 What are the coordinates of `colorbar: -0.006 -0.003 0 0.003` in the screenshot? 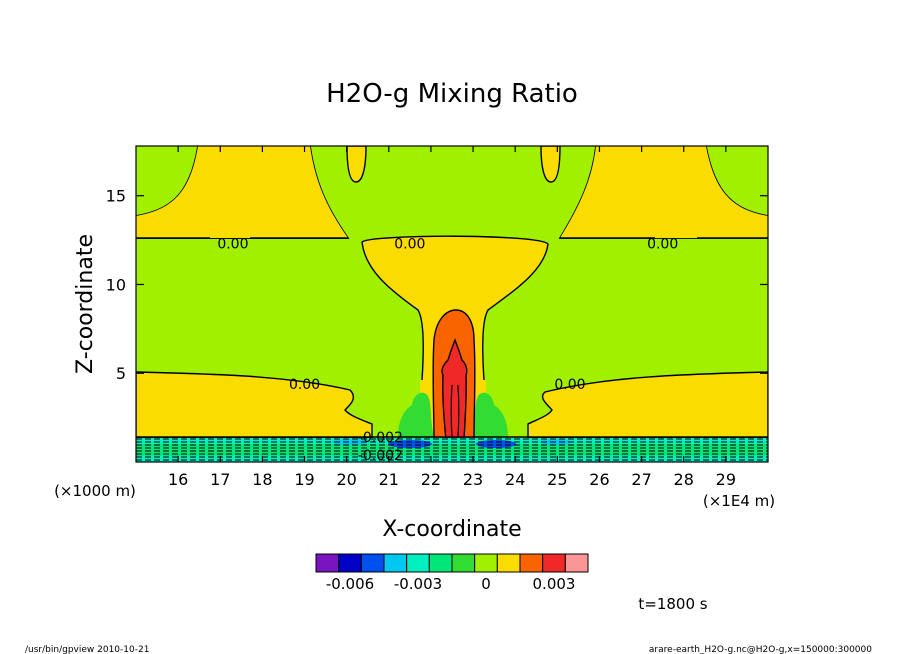 It's located at (452, 573).